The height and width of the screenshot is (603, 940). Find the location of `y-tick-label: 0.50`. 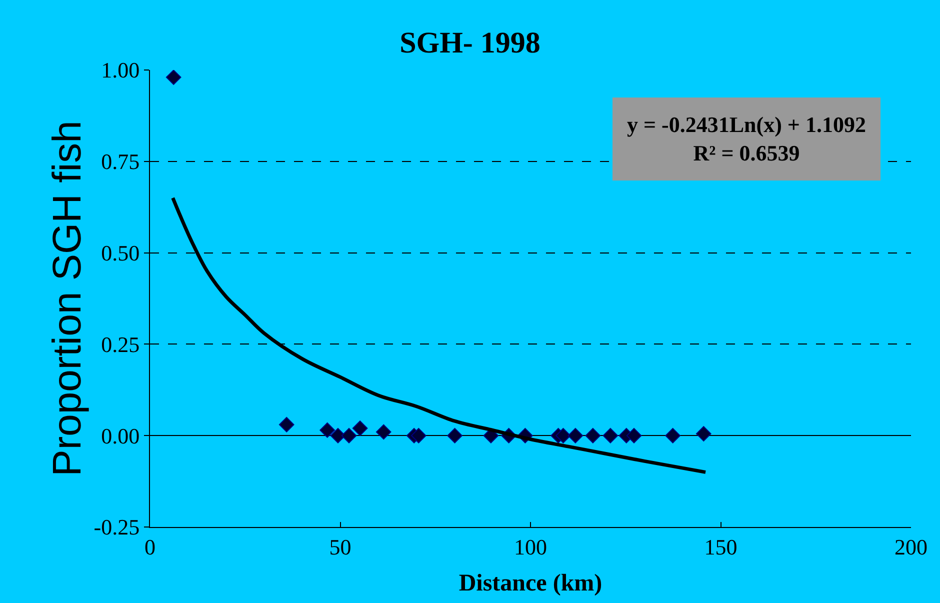

y-tick-label: 0.50 is located at coordinates (120, 253).